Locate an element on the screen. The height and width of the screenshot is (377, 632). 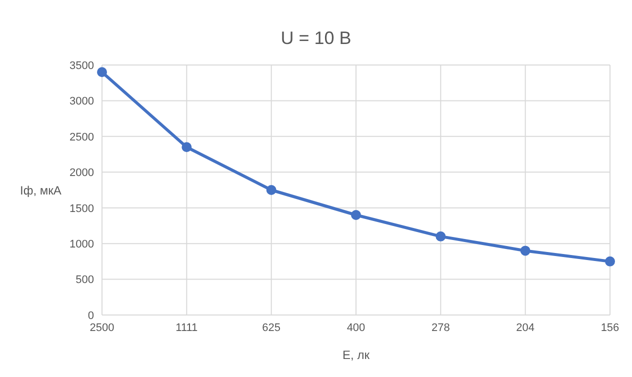
y-tick-label: 3000 is located at coordinates (82, 102).